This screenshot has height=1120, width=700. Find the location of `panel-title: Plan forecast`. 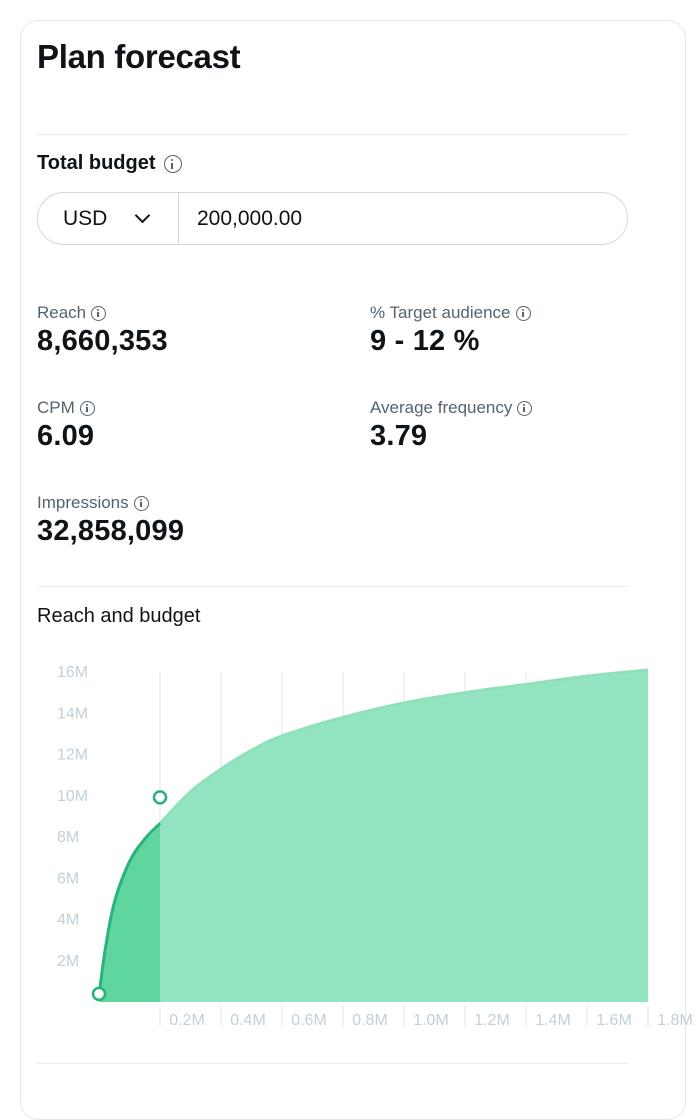

panel-title: Plan forecast is located at coordinates (139, 56).